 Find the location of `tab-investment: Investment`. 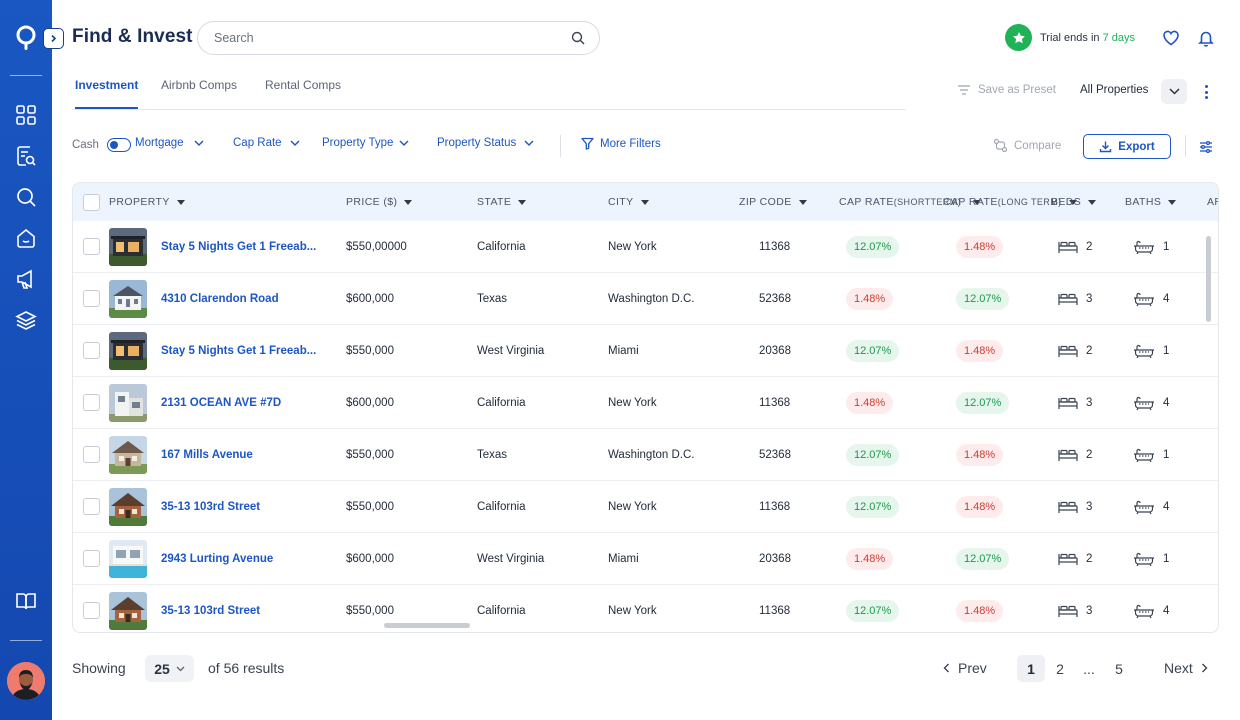

tab-investment: Investment is located at coordinates (107, 93).